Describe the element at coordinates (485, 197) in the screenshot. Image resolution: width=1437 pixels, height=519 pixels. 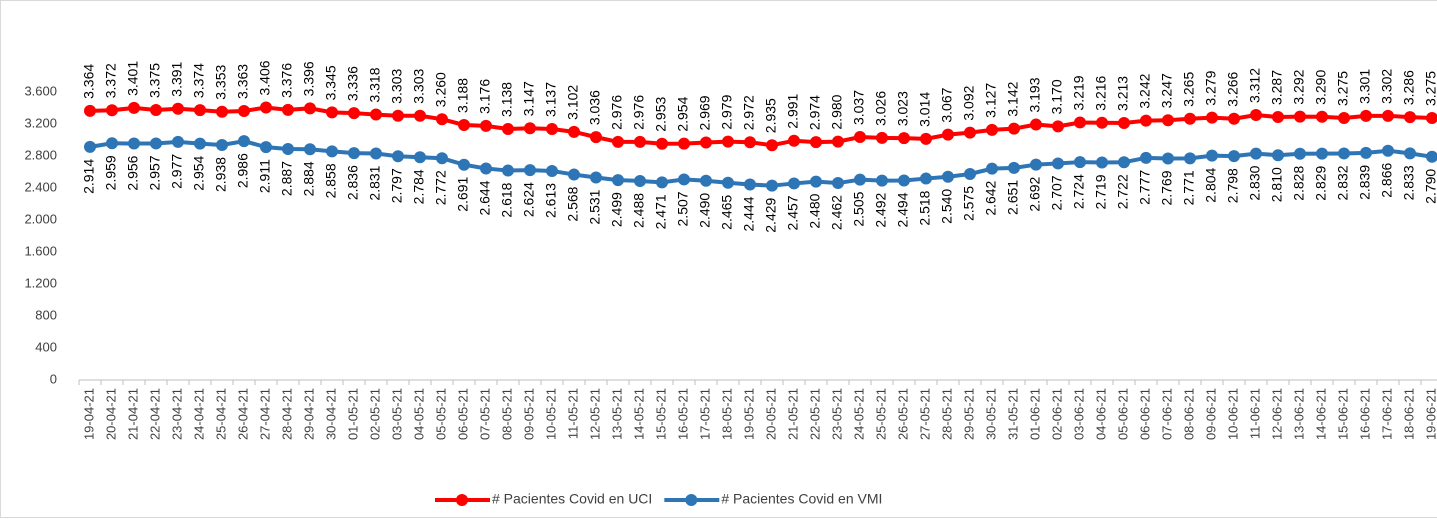
I see `data-label: 2.644` at that location.